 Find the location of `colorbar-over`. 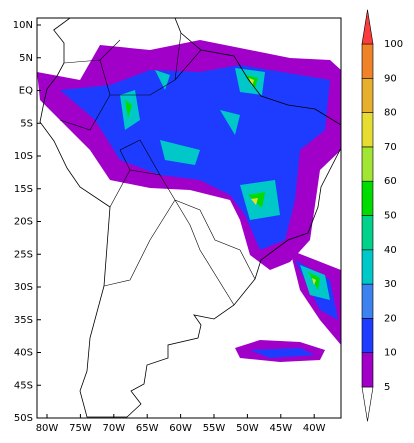

colorbar-over is located at coordinates (367, 27).